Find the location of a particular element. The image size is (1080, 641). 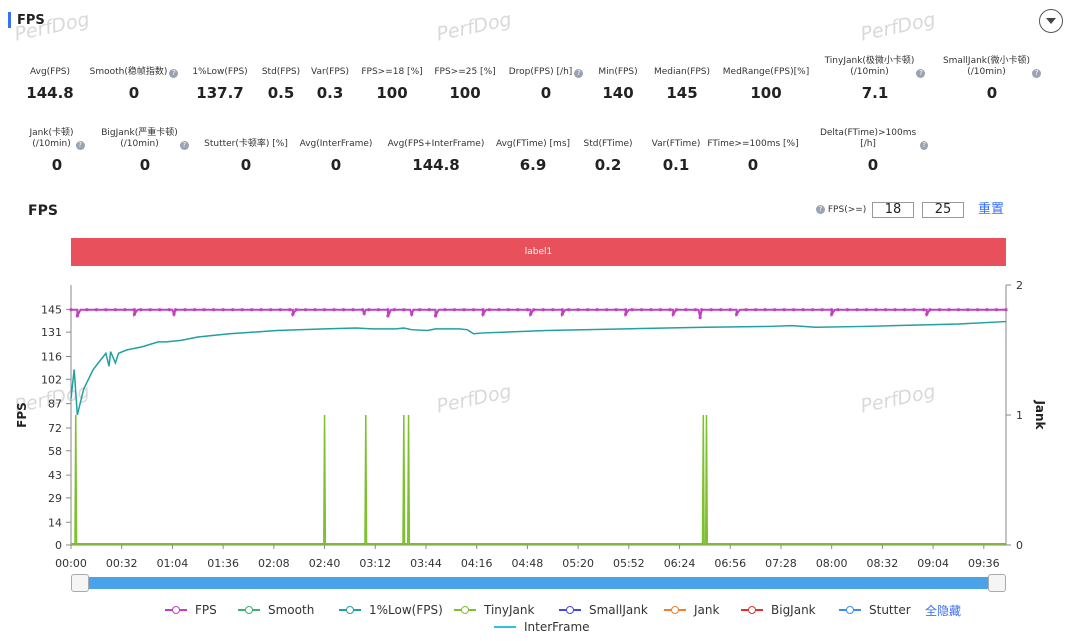

metric-label: SmallJank(微小卡顿) (/10min)? is located at coordinates (992, 67).